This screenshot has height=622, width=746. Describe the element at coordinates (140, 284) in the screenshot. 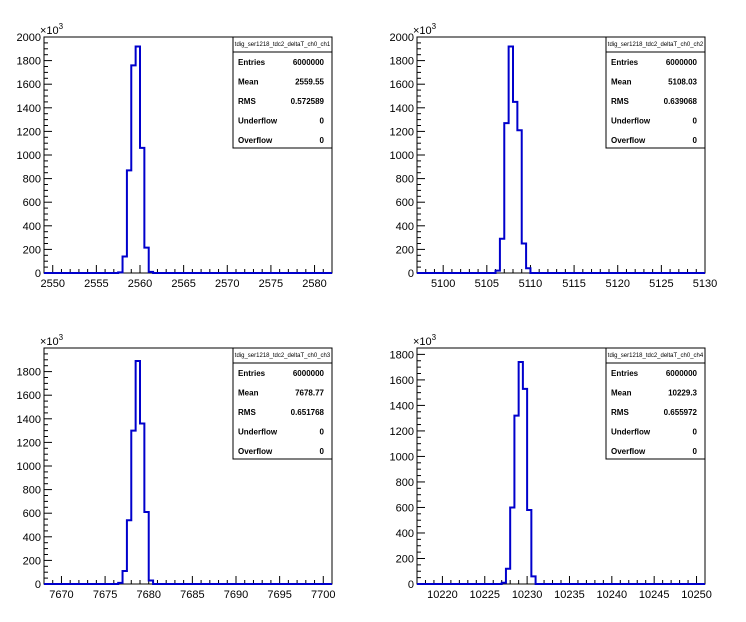

I see `x-tick-label: 2560` at that location.